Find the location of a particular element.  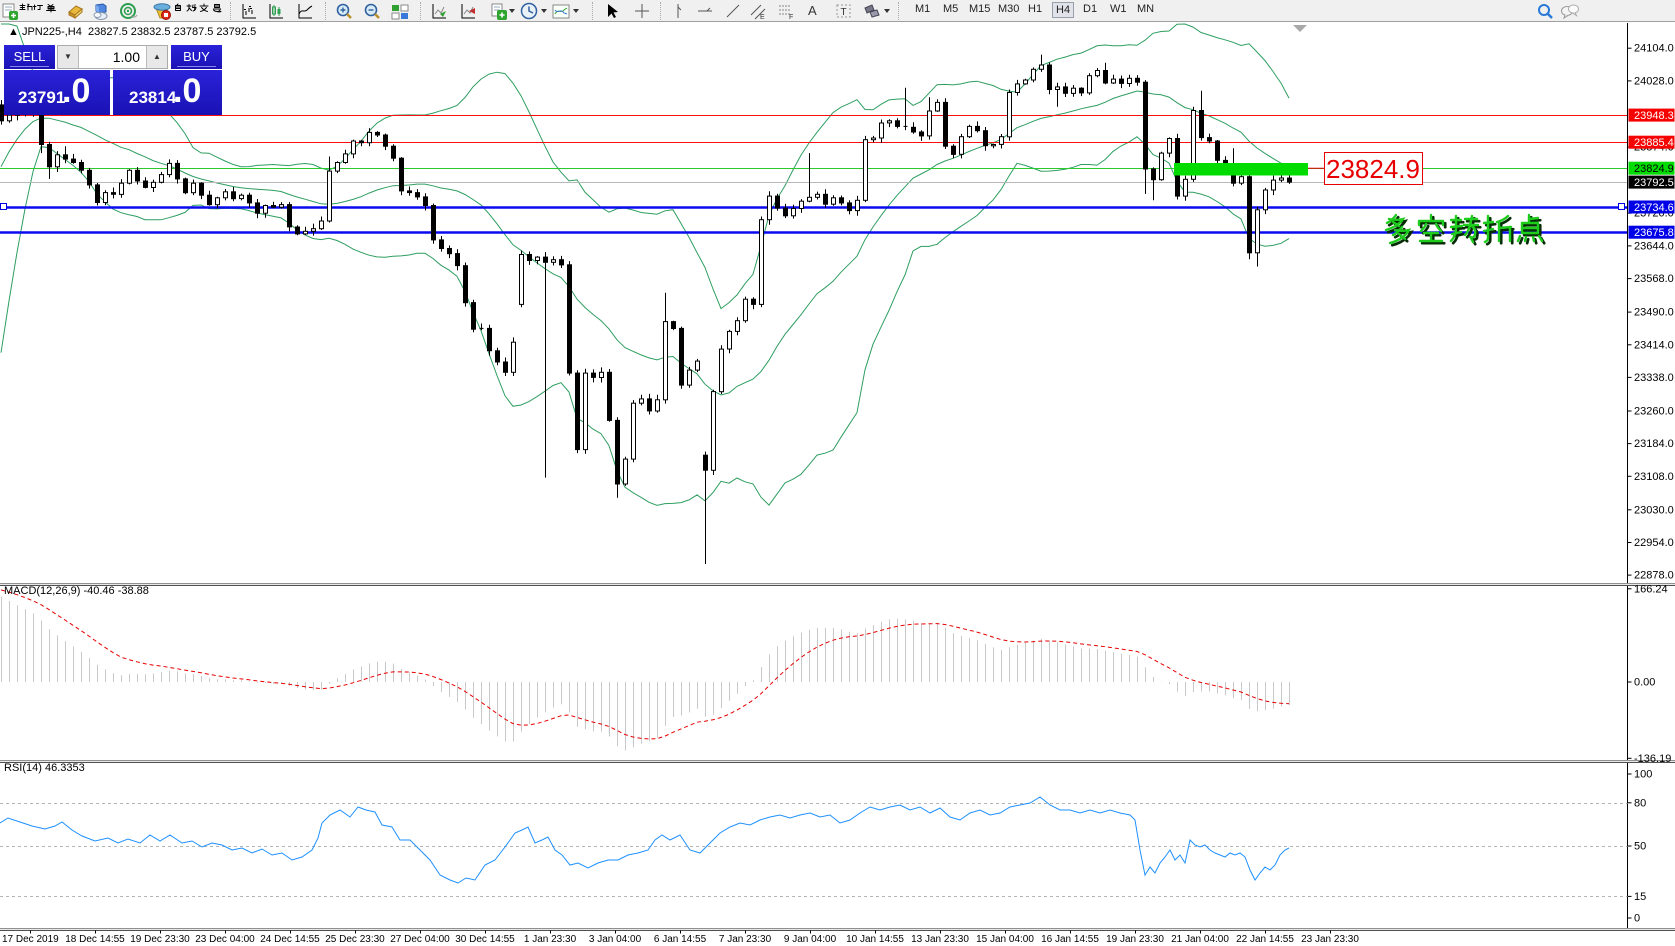

svg-text: 50 is located at coordinates (1640, 847).